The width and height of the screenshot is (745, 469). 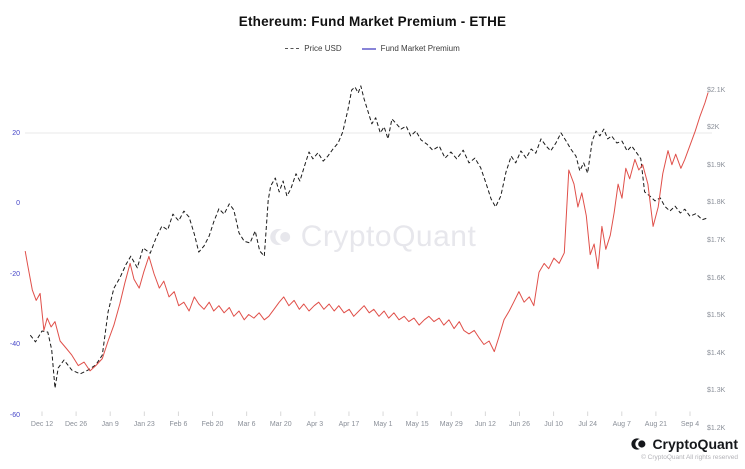 What do you see at coordinates (14, 415) in the screenshot?
I see `y-left-tick-label: -60` at bounding box center [14, 415].